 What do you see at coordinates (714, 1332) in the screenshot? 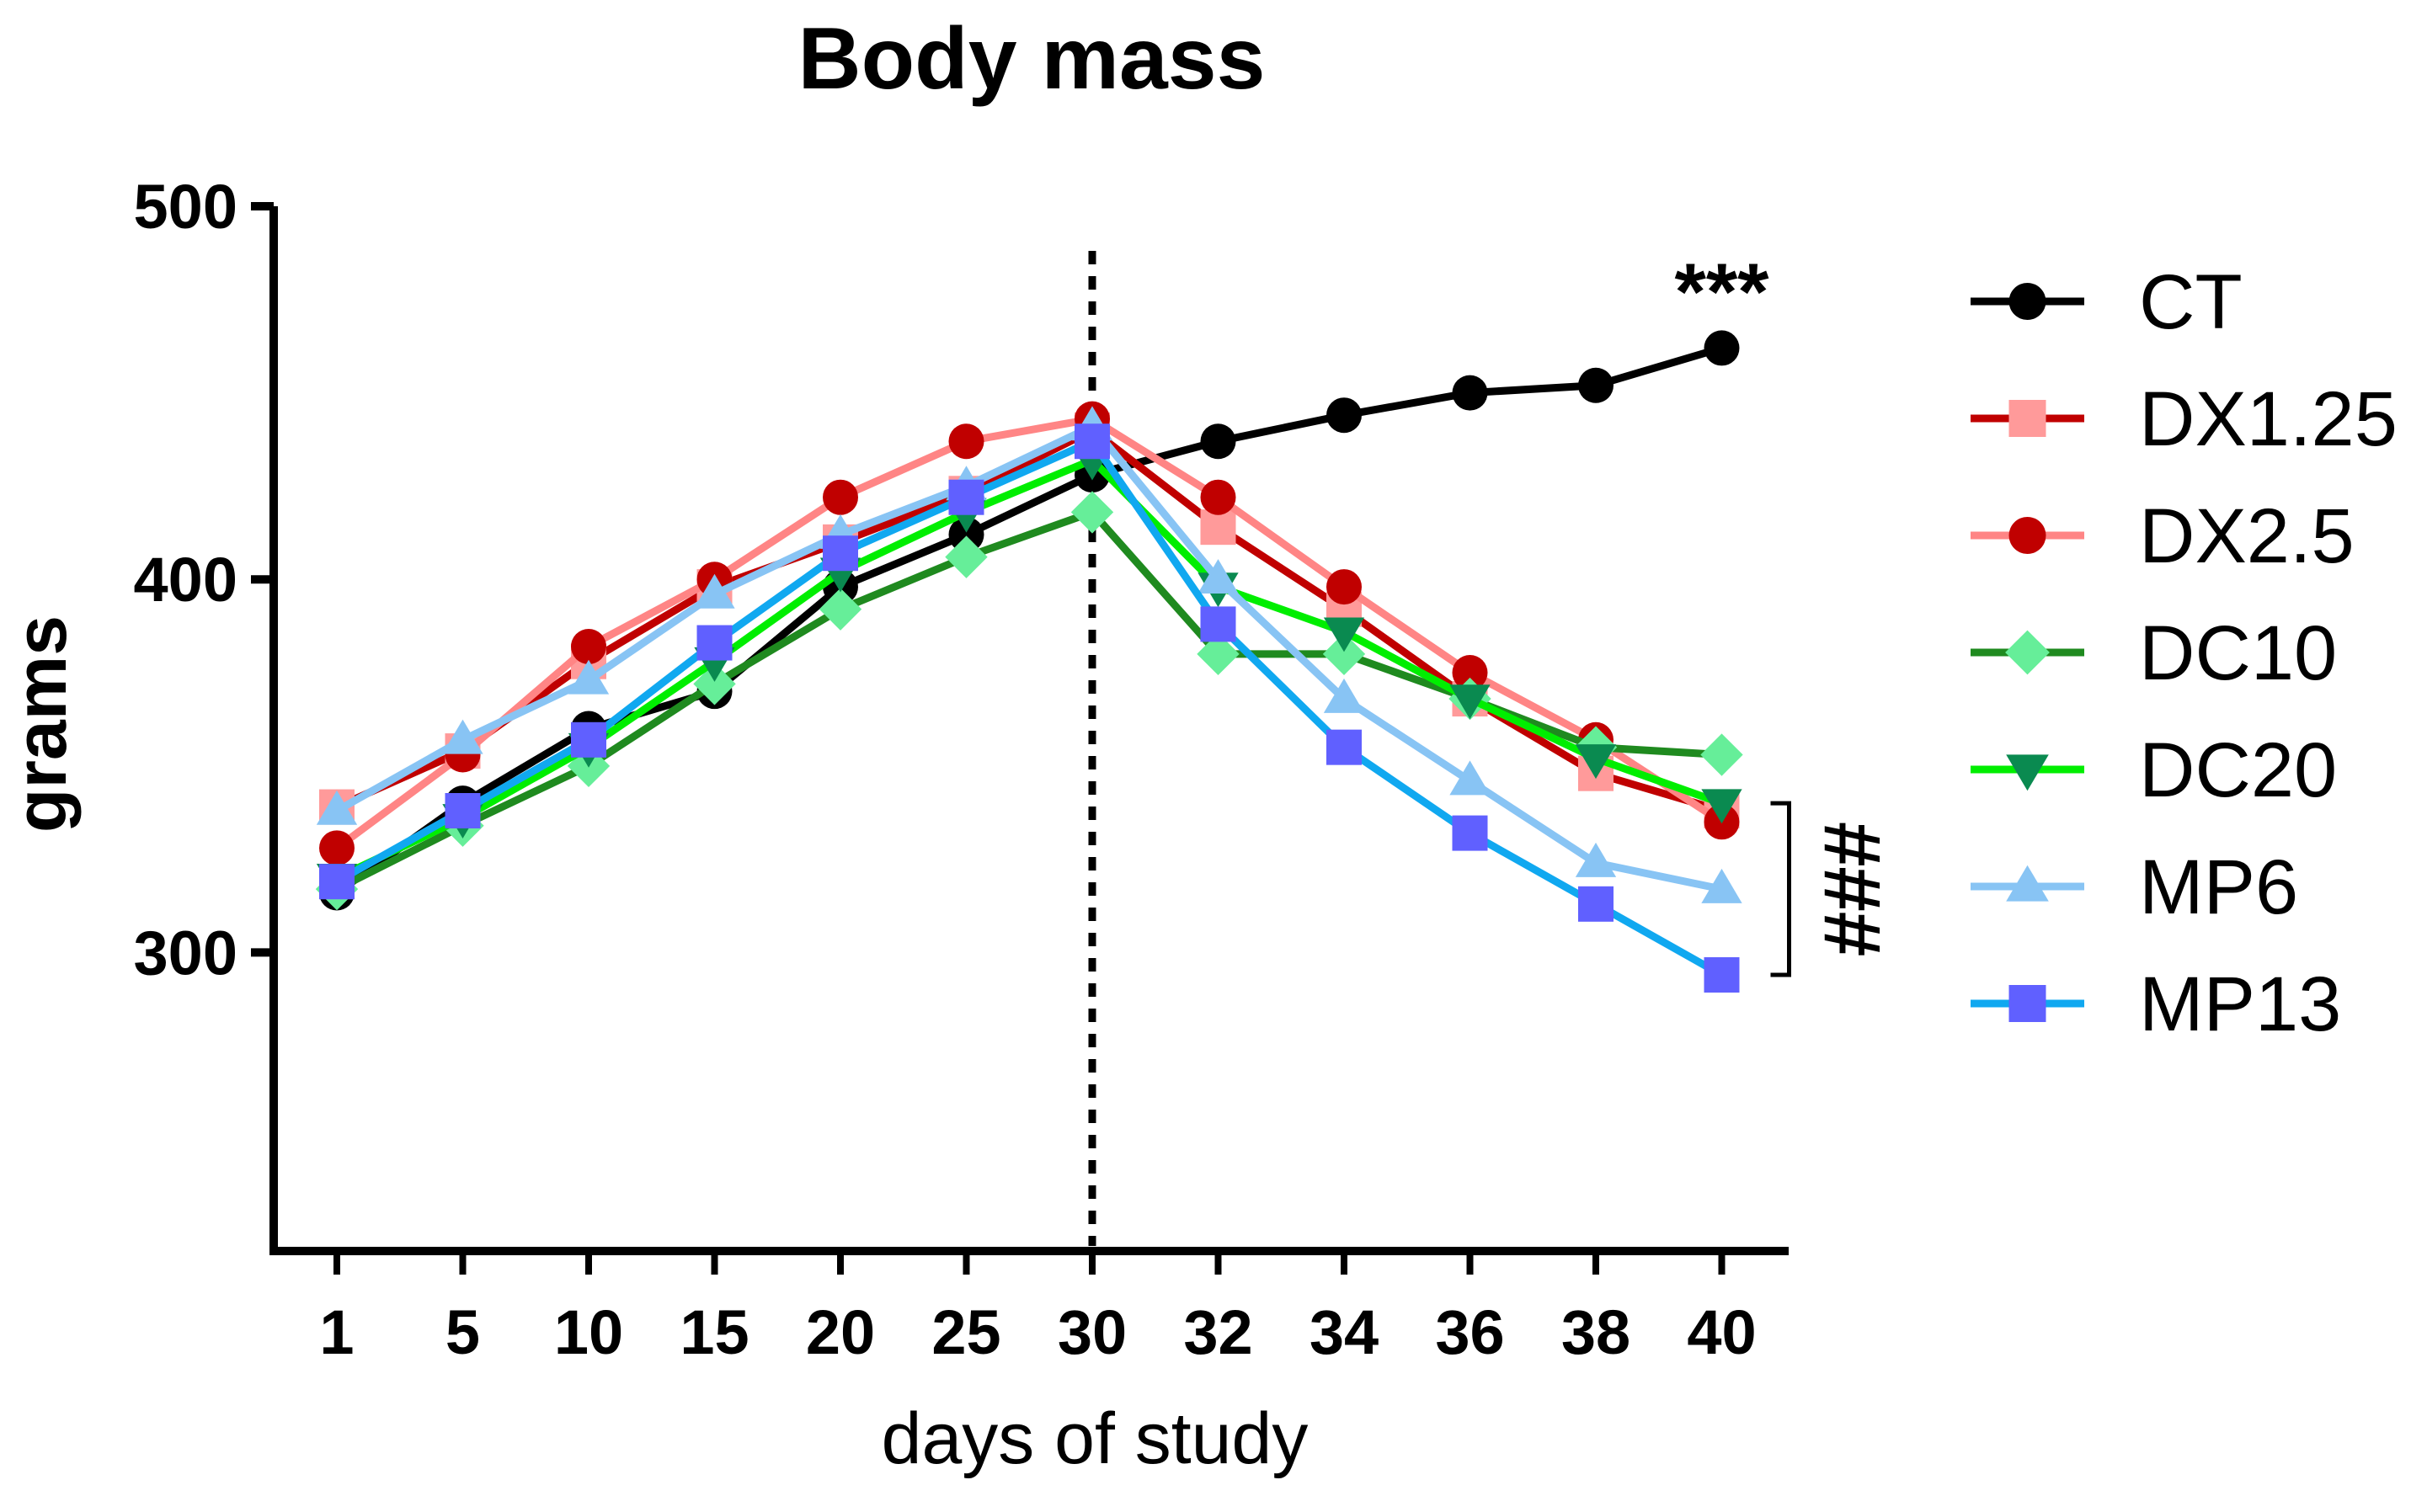
I see `x-tick-label-15: 15` at bounding box center [714, 1332].